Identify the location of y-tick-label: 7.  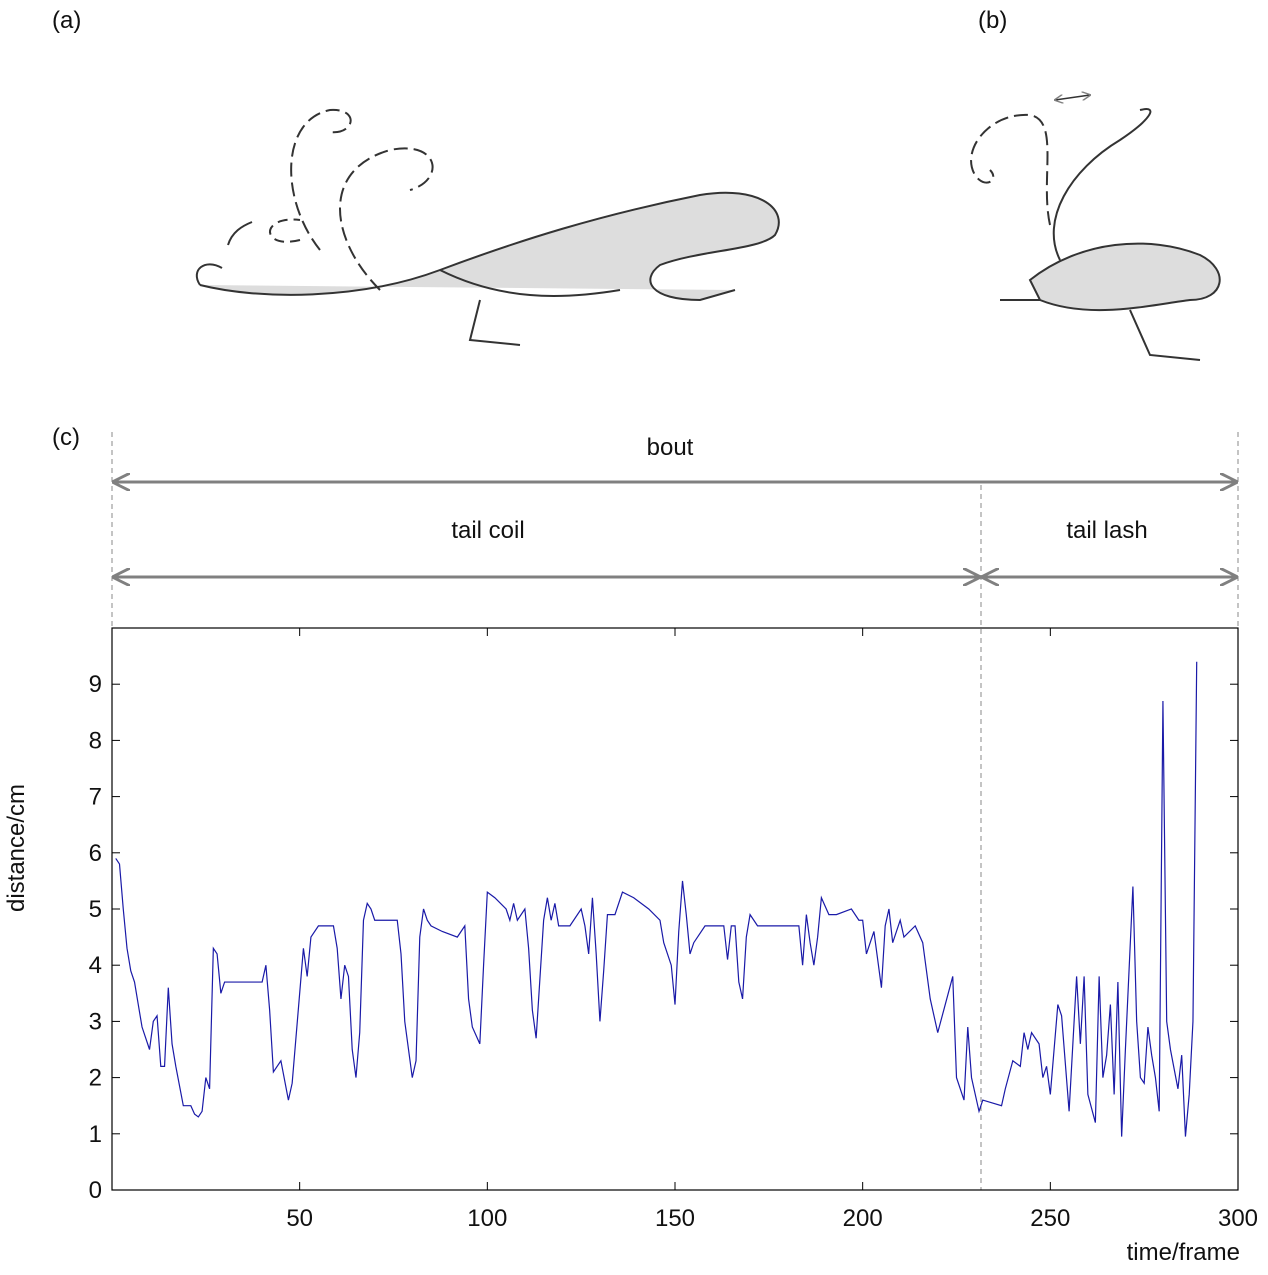
(95, 797).